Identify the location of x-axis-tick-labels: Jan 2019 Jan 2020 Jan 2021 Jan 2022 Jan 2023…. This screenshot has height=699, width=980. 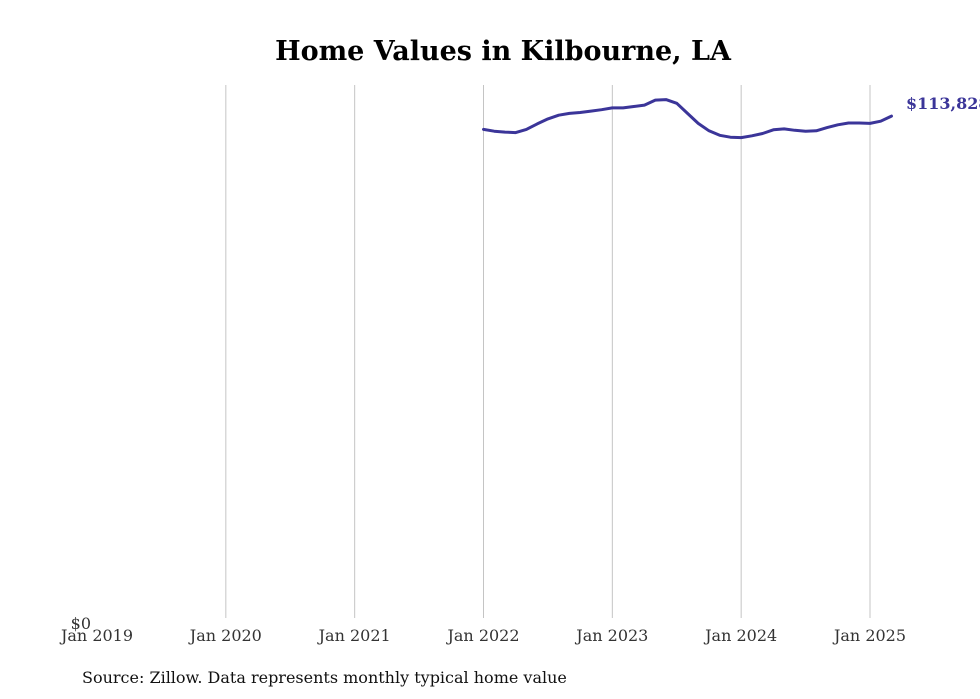
(482, 635).